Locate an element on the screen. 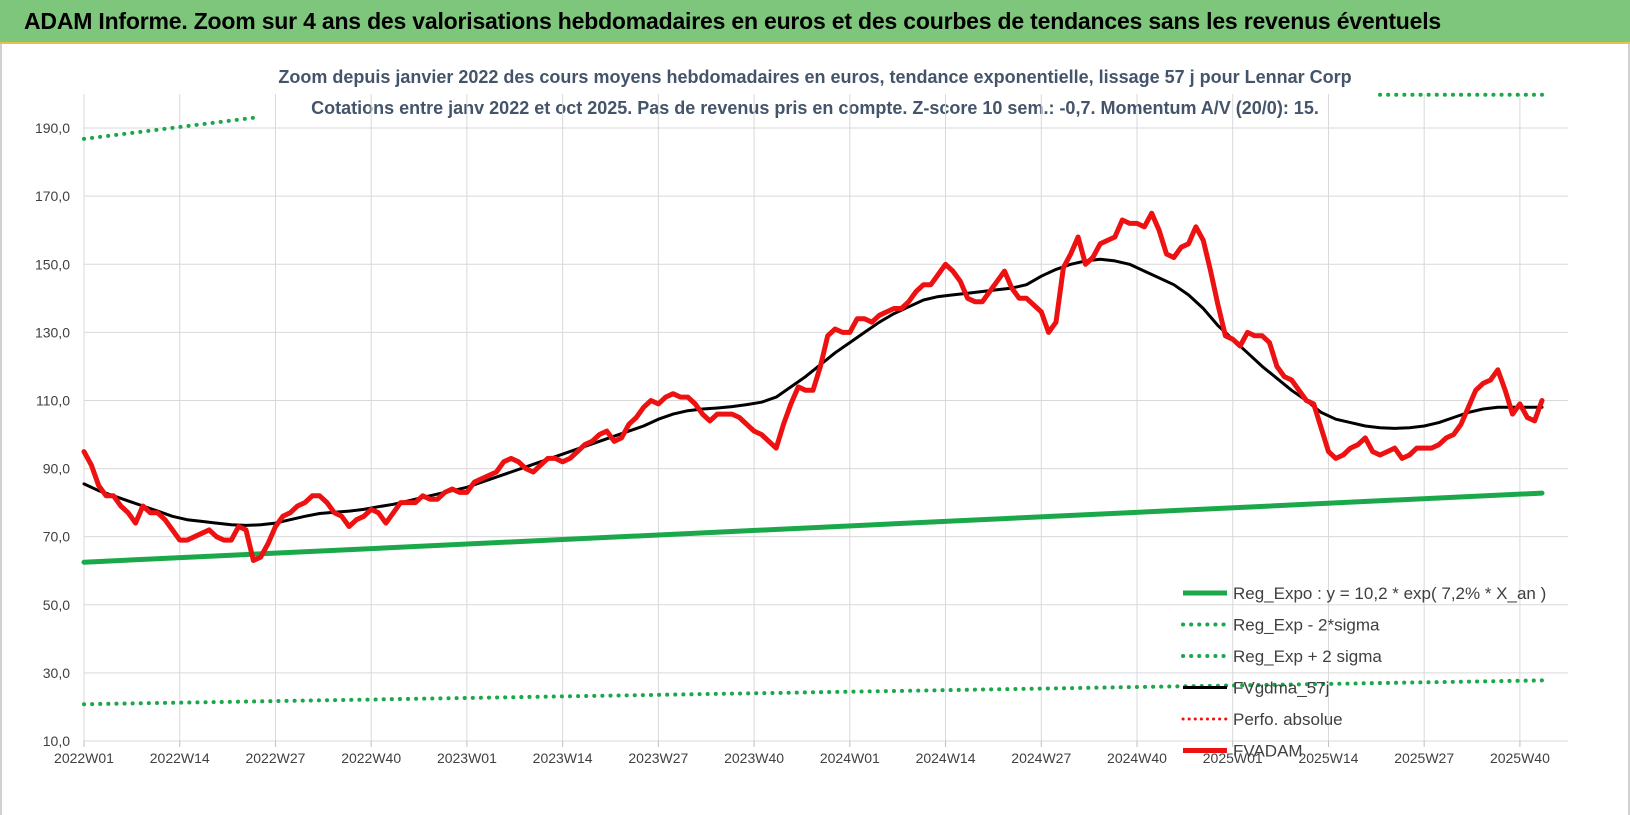  legend-label: Reg_Exp + 2 sigma is located at coordinates (1307, 656).